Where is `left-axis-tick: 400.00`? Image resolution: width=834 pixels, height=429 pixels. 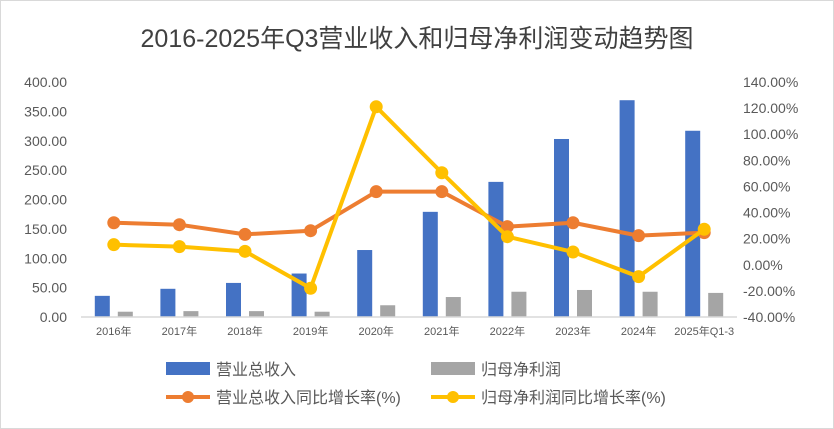 left-axis-tick: 400.00 is located at coordinates (45, 82).